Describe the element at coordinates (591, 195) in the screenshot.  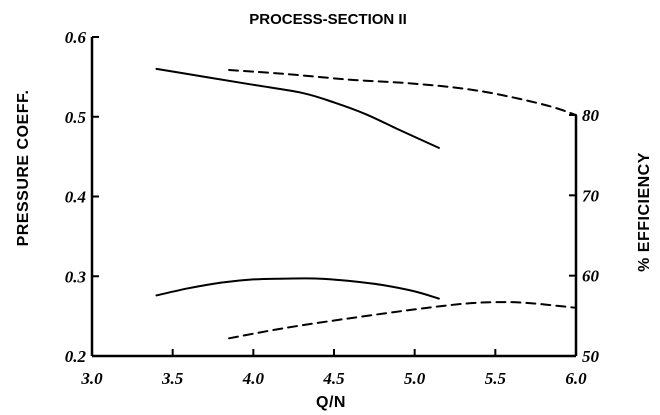
I see `y-right-tick-label: 70` at that location.